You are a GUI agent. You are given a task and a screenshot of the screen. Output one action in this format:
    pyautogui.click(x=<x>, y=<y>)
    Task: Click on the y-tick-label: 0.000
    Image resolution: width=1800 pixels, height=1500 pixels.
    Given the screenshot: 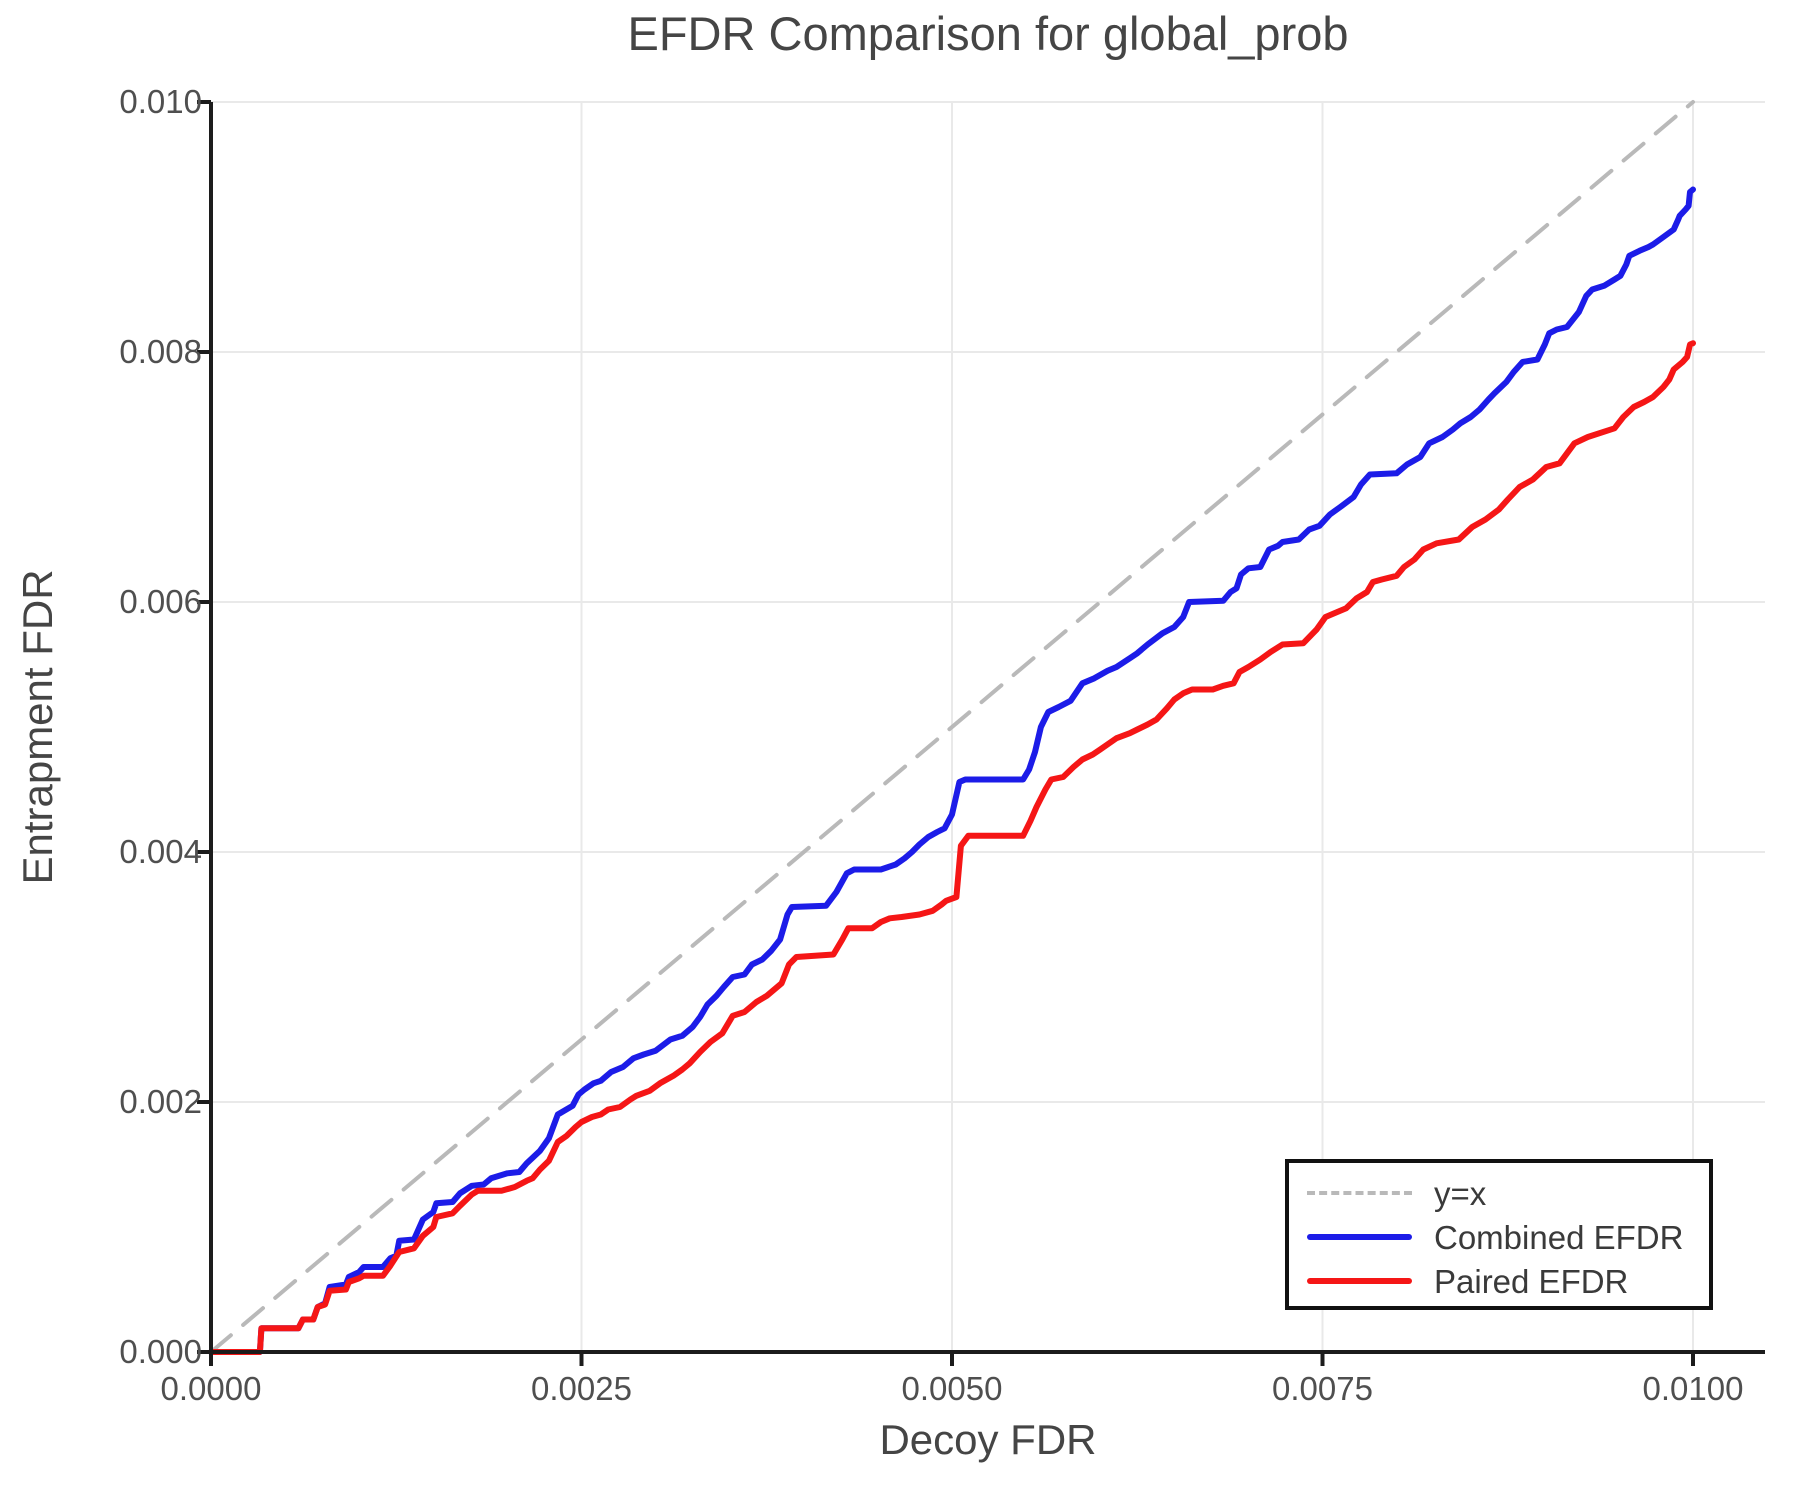 What is the action you would take?
    pyautogui.click(x=160, y=1351)
    